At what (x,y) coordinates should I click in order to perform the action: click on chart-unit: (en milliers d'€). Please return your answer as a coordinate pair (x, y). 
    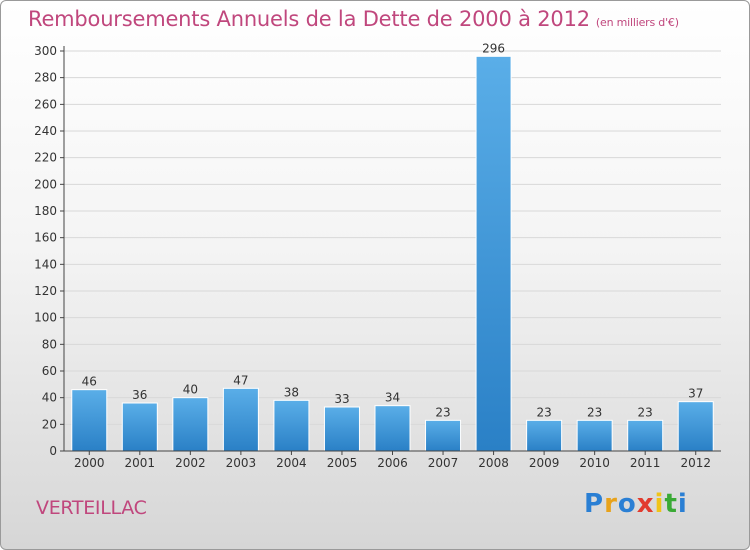
    Looking at the image, I should click on (637, 22).